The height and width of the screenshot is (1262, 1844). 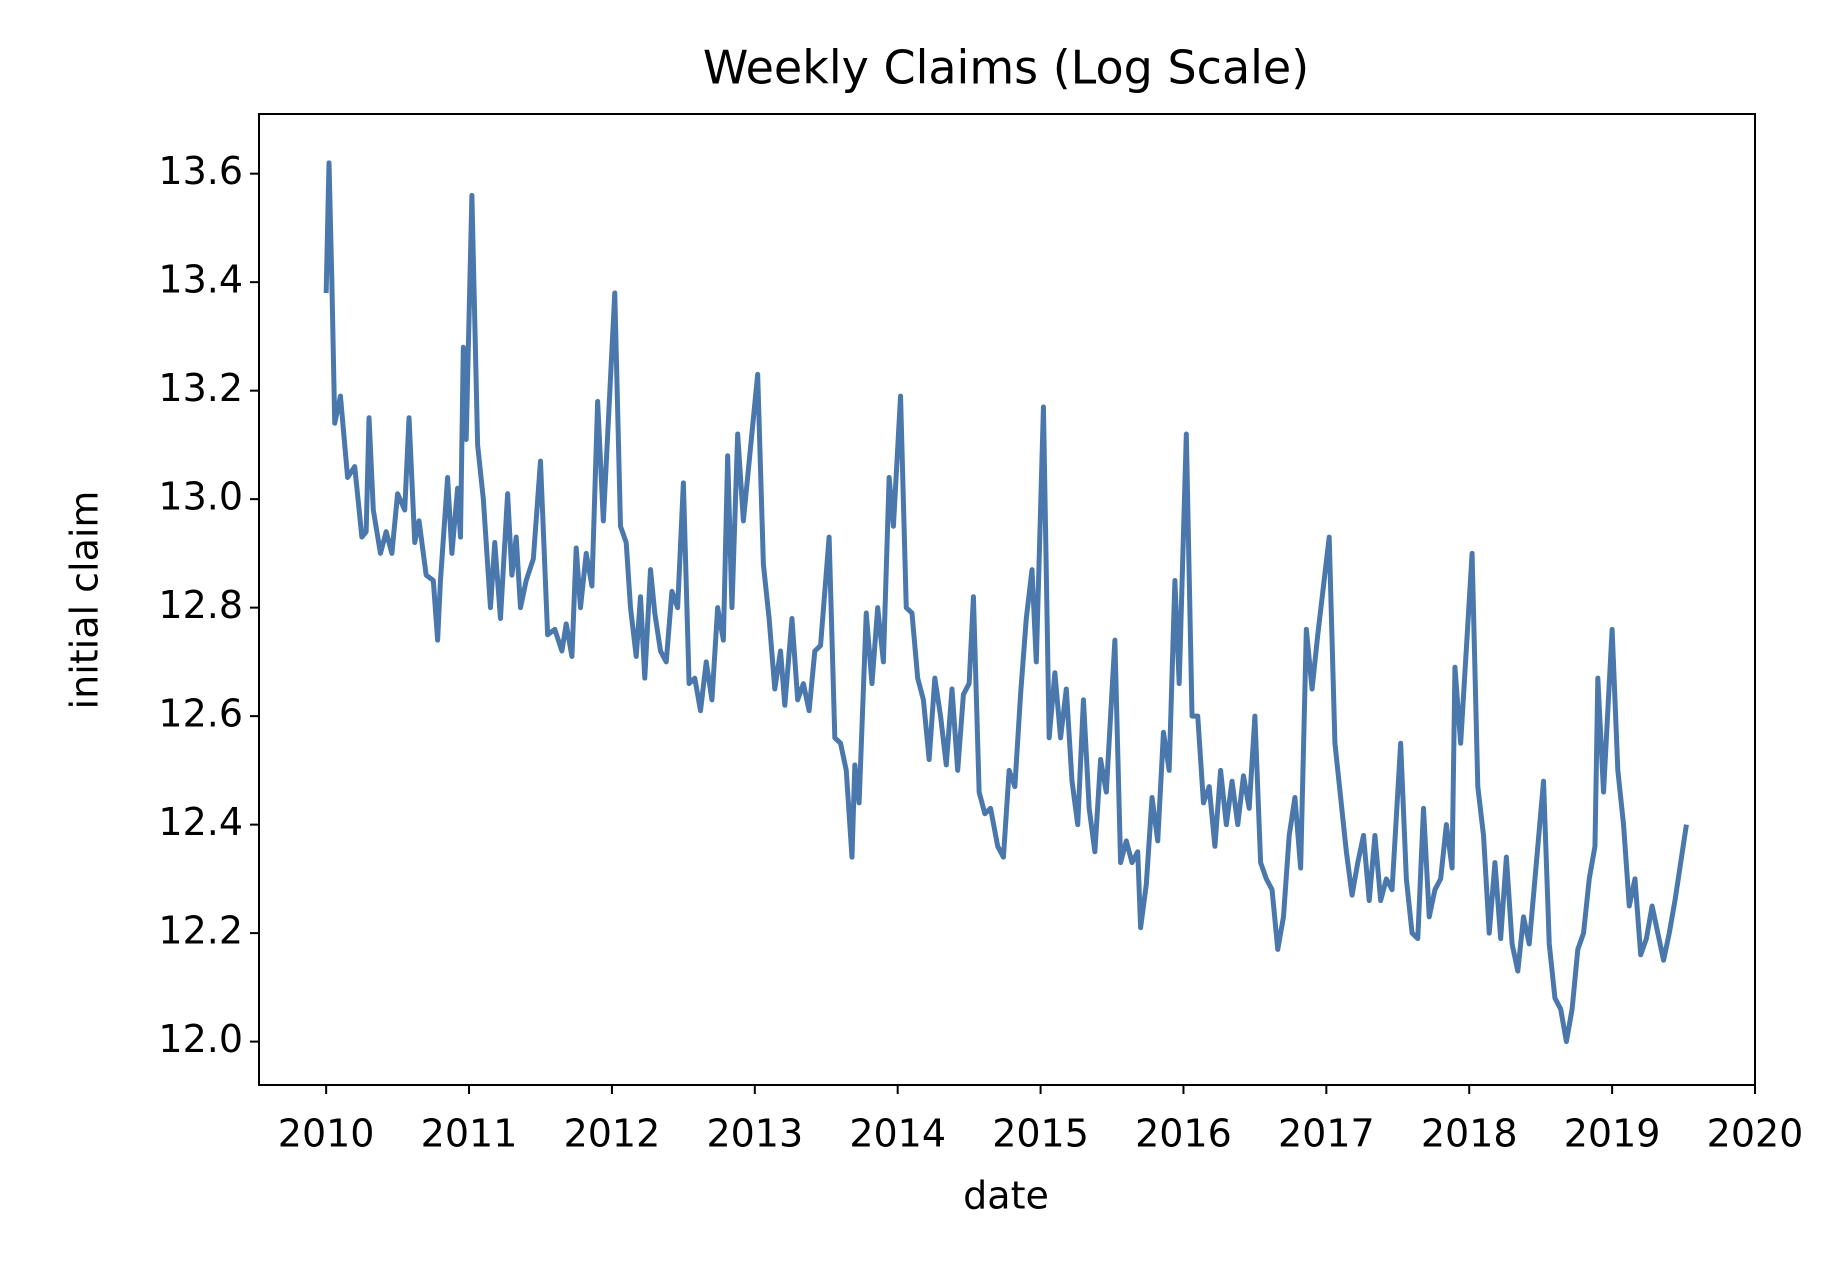 What do you see at coordinates (200, 822) in the screenshot?
I see `y-tick-label: 12.4` at bounding box center [200, 822].